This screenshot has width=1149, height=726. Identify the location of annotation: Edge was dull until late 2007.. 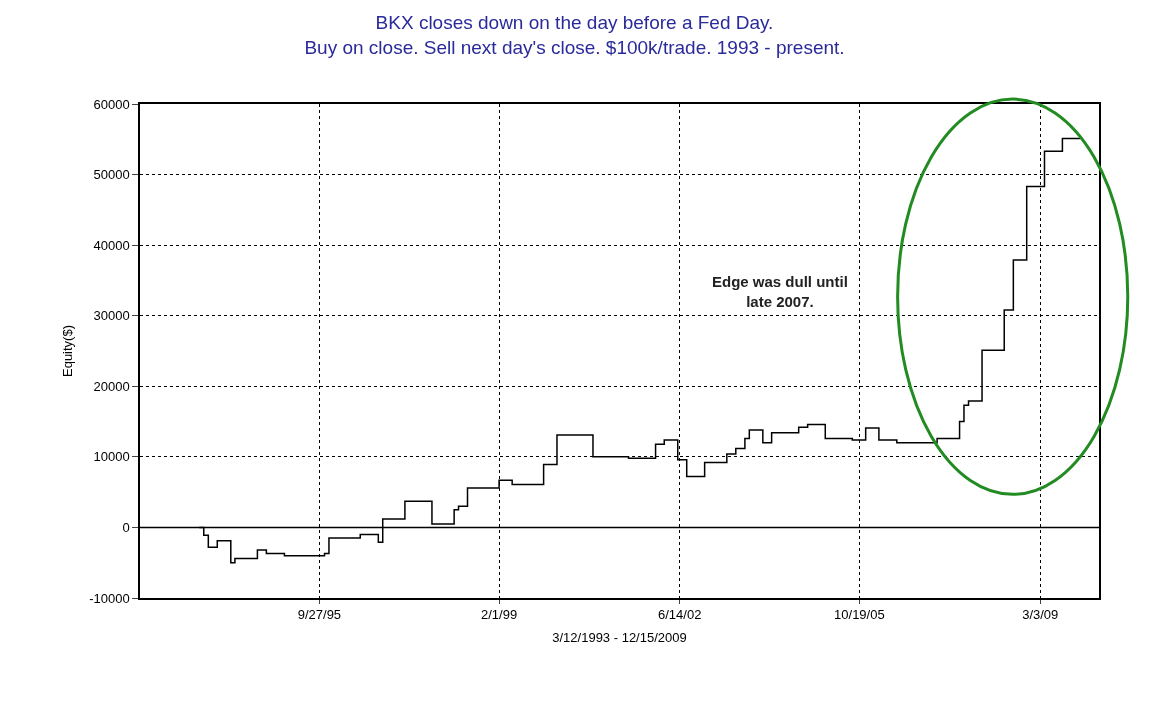
(780, 291).